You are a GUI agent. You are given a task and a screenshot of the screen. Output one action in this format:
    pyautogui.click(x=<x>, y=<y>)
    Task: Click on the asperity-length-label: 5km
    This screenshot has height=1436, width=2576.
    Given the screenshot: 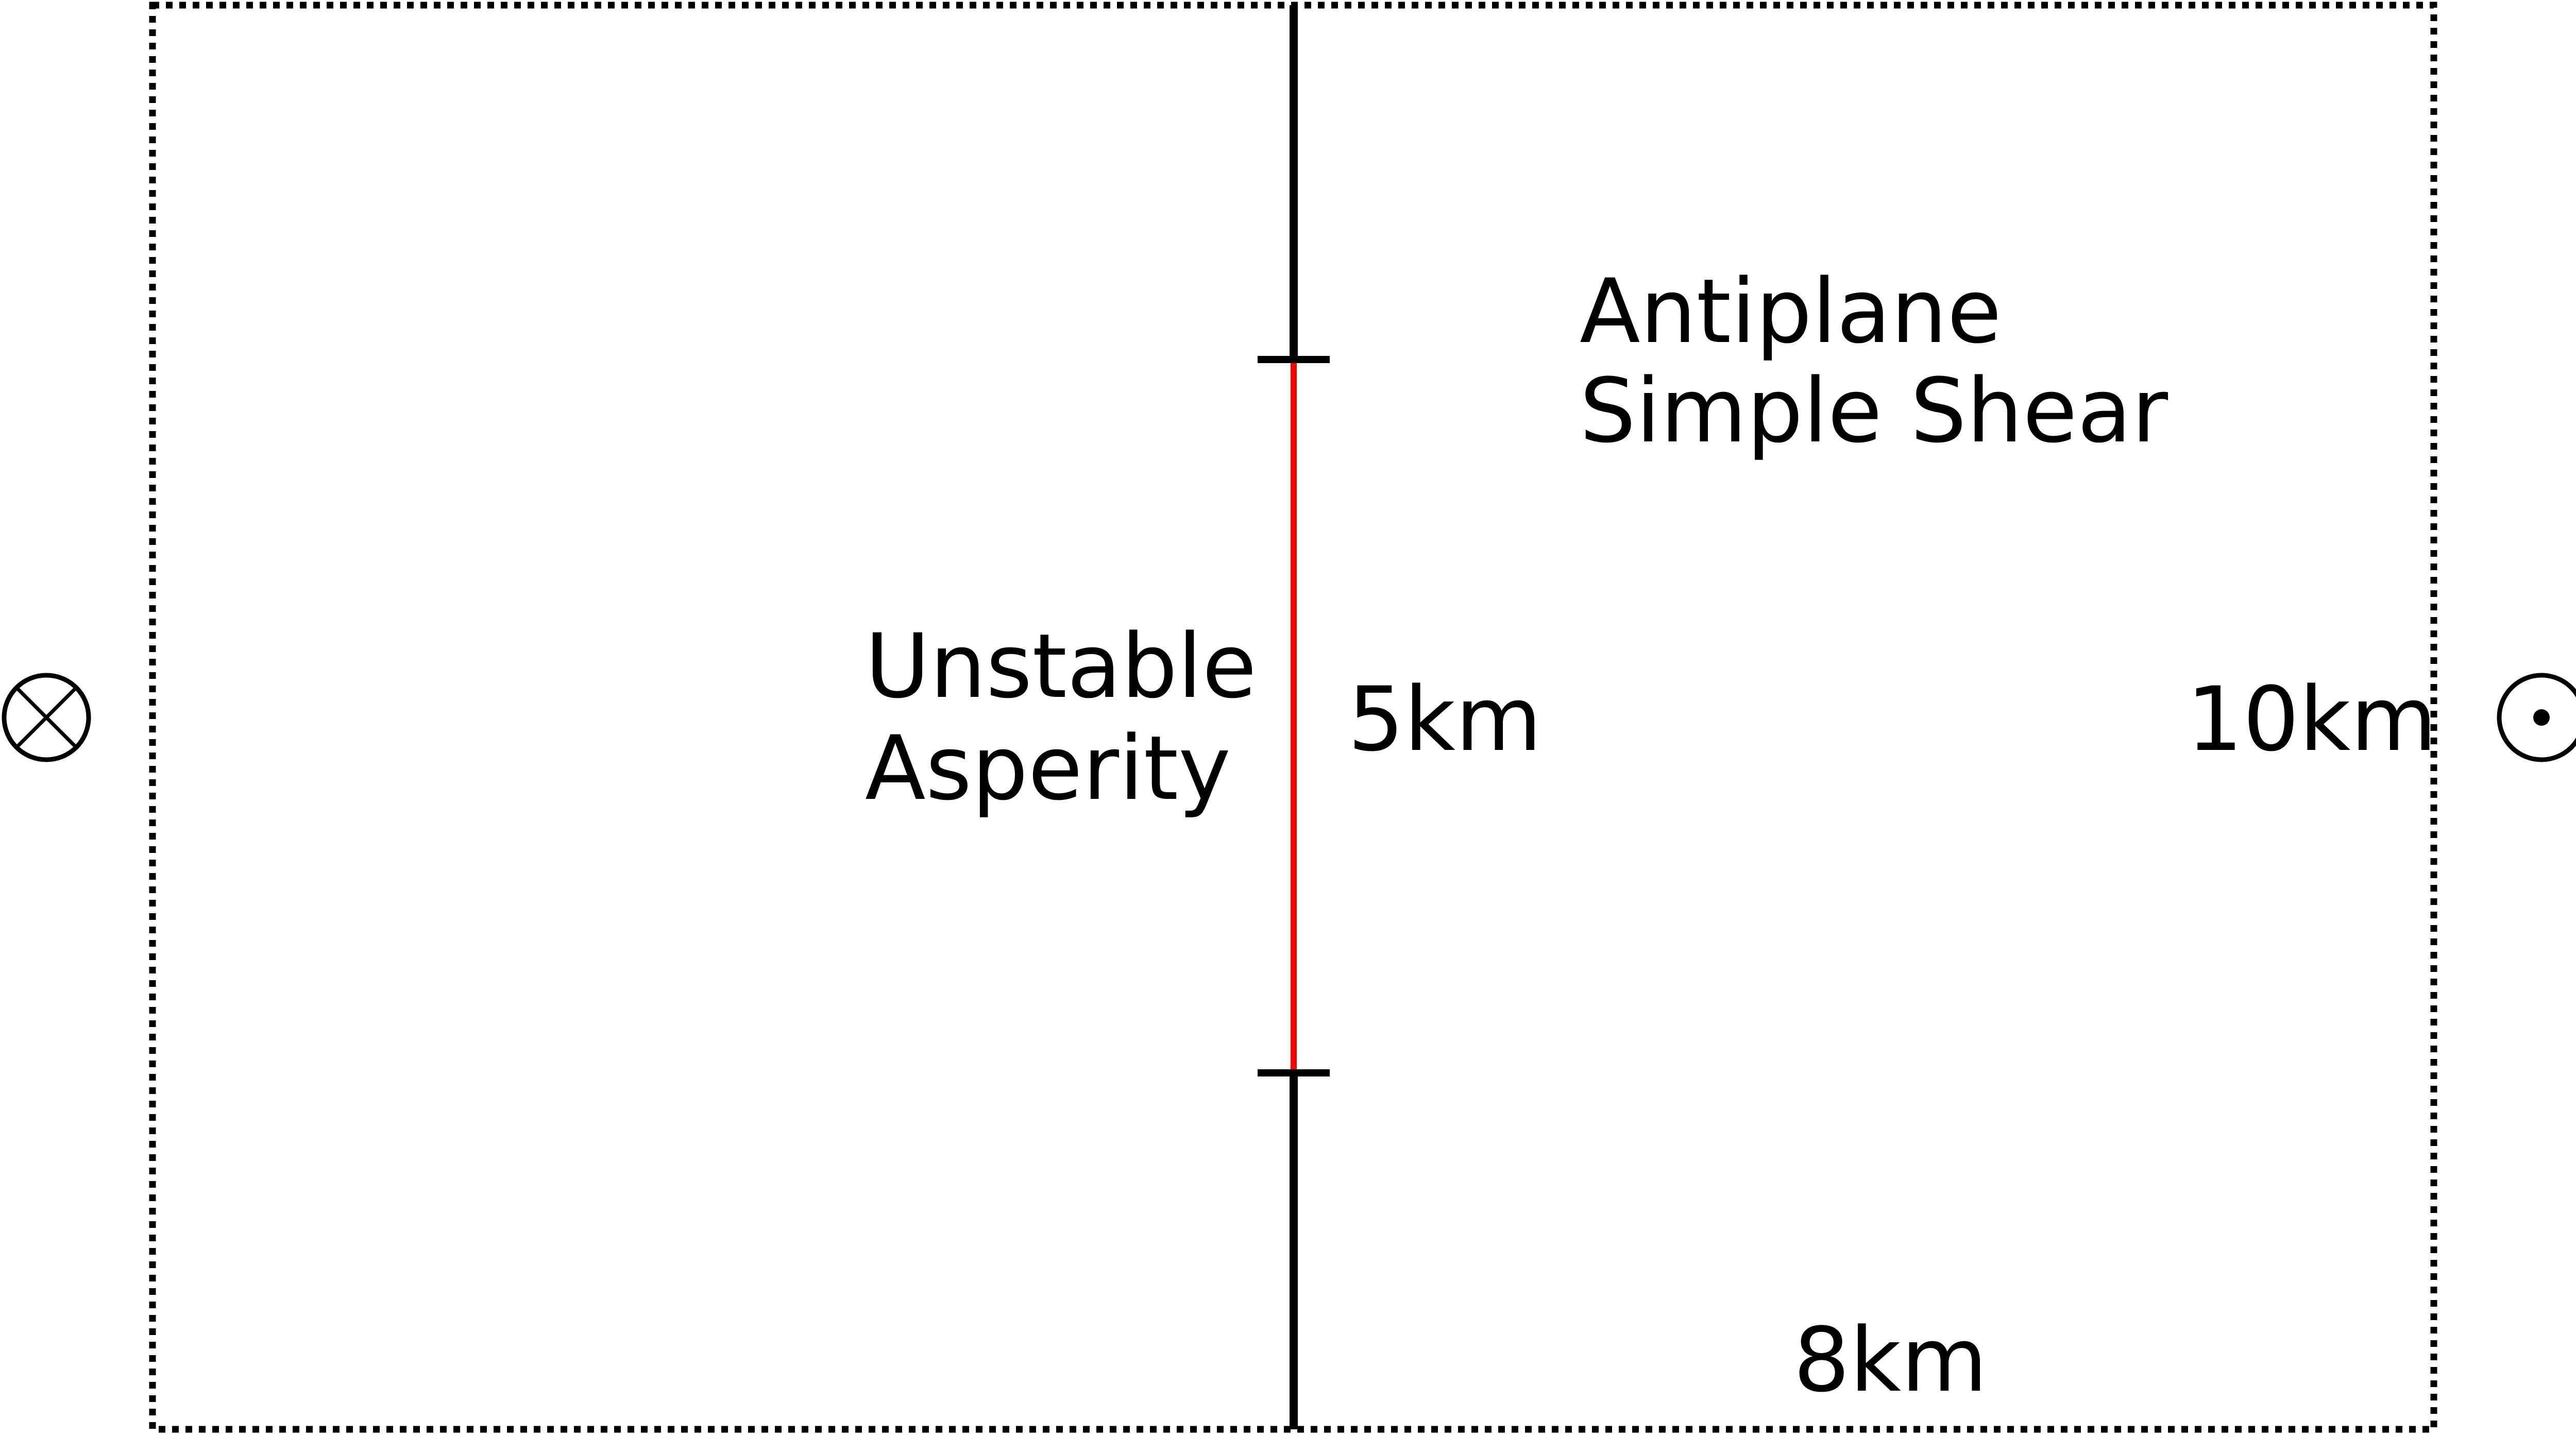 What is the action you would take?
    pyautogui.click(x=1445, y=719)
    